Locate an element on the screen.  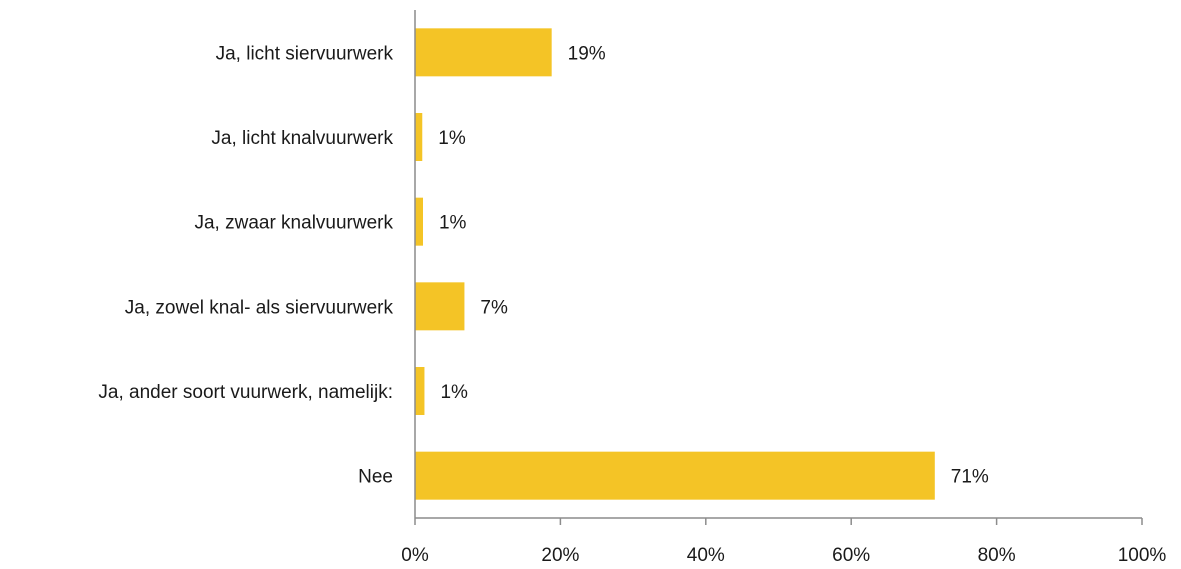
value-label-ja-zowel-knal-als-siervuurwerk: 7% is located at coordinates (494, 307).